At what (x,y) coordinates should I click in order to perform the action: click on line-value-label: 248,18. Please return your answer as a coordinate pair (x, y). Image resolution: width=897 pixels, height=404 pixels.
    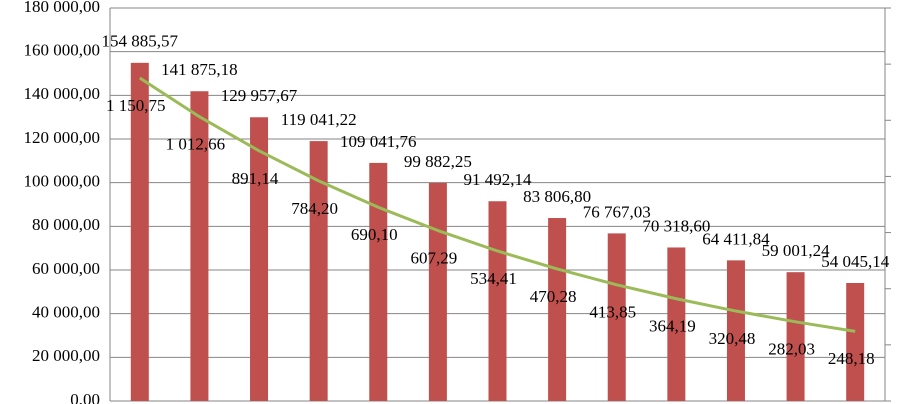
    Looking at the image, I should click on (851, 358).